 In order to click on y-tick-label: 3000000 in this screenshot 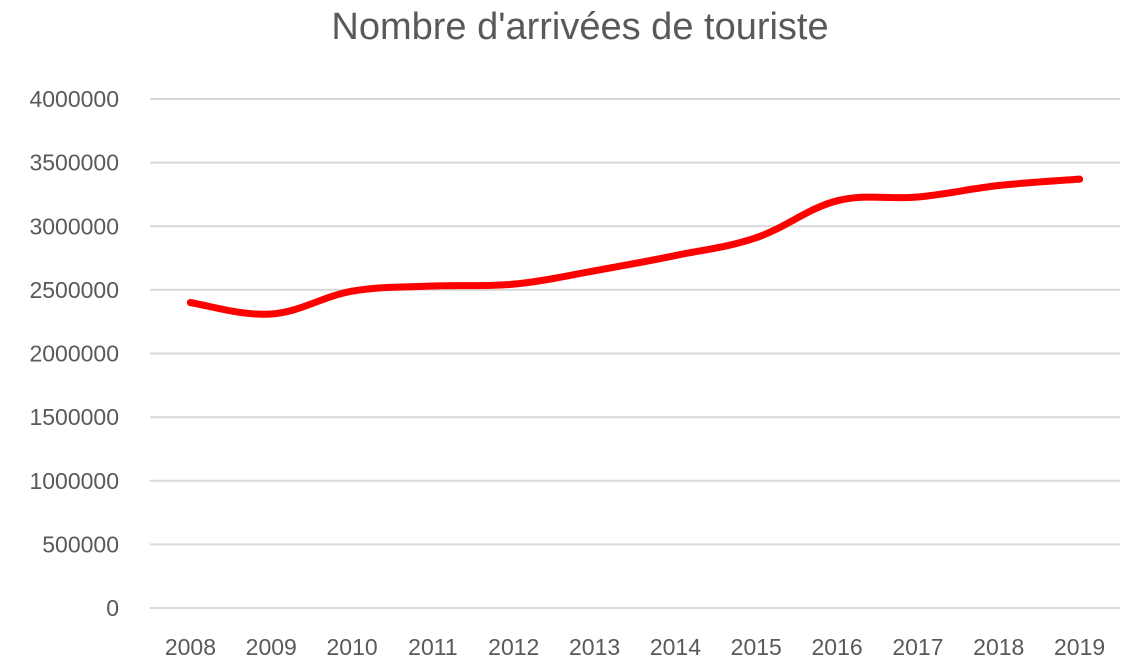, I will do `click(74, 226)`.